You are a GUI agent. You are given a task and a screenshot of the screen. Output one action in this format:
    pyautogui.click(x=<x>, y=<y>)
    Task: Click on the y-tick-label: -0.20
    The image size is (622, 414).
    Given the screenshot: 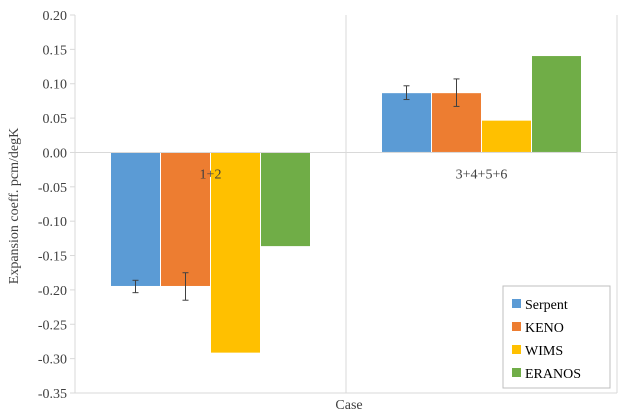 What is the action you would take?
    pyautogui.click(x=52, y=291)
    